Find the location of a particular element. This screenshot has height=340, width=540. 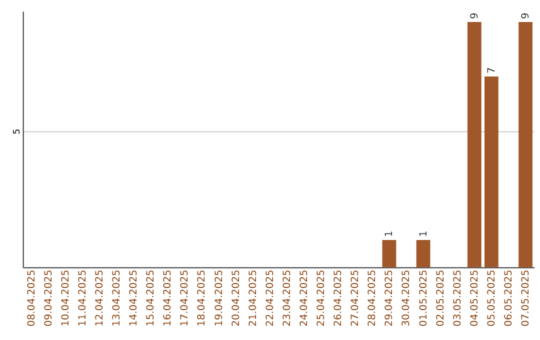

x-tick-label: 13.04.2025 is located at coordinates (117, 298).